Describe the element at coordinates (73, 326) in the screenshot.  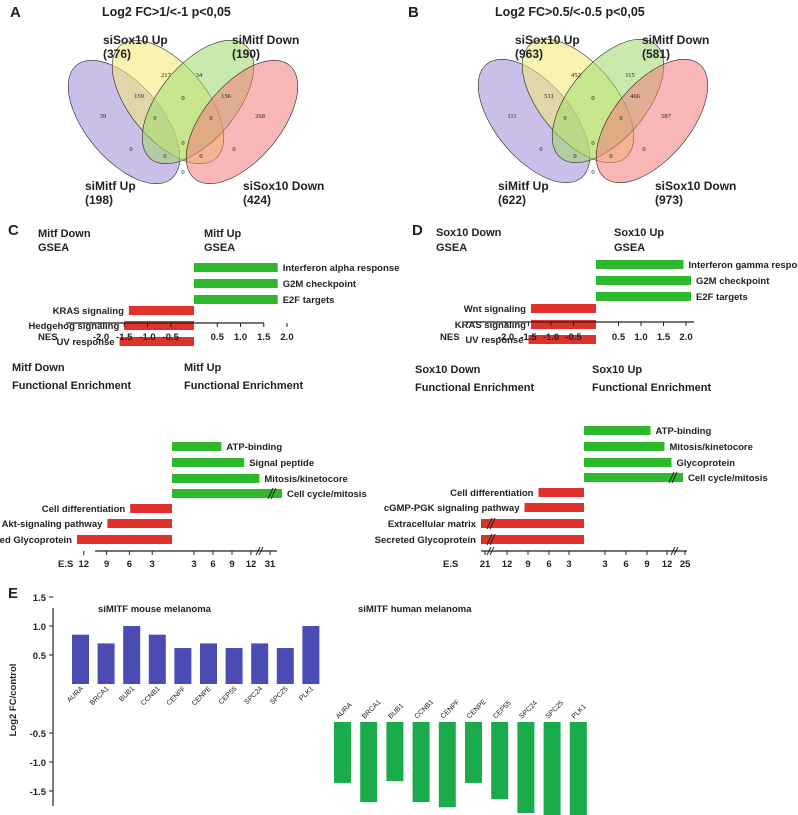
I see `bar-label: Hedgehog signaling` at that location.